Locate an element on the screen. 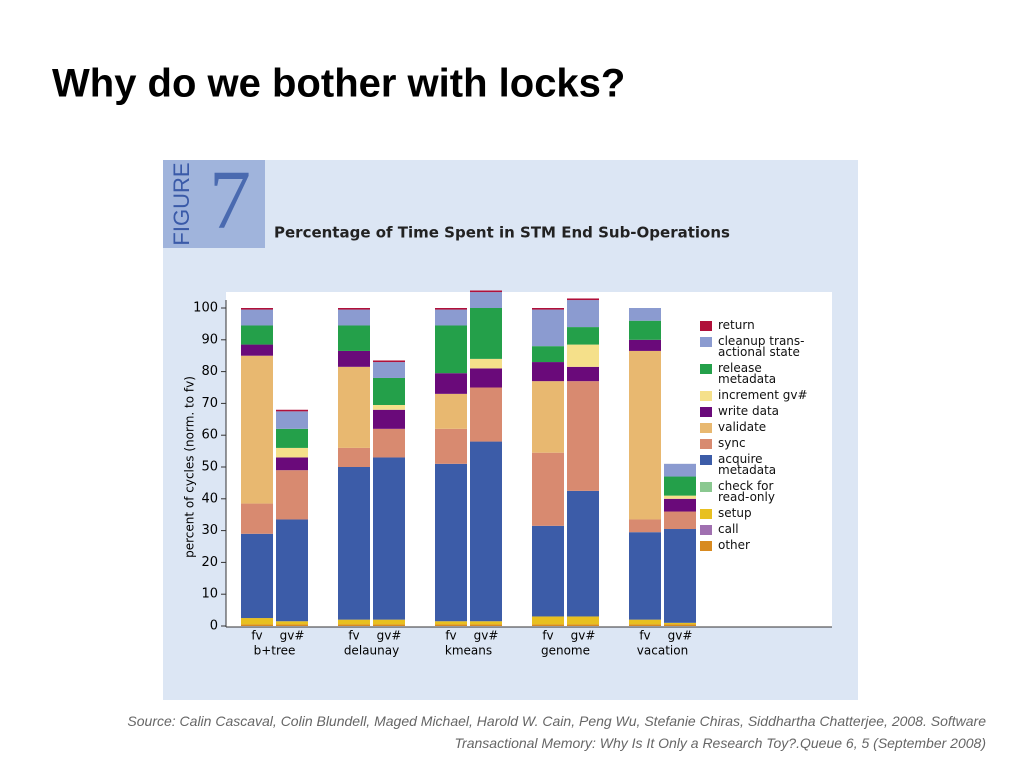 This screenshot has width=1024, height=768. legend-label: write data is located at coordinates (749, 411).